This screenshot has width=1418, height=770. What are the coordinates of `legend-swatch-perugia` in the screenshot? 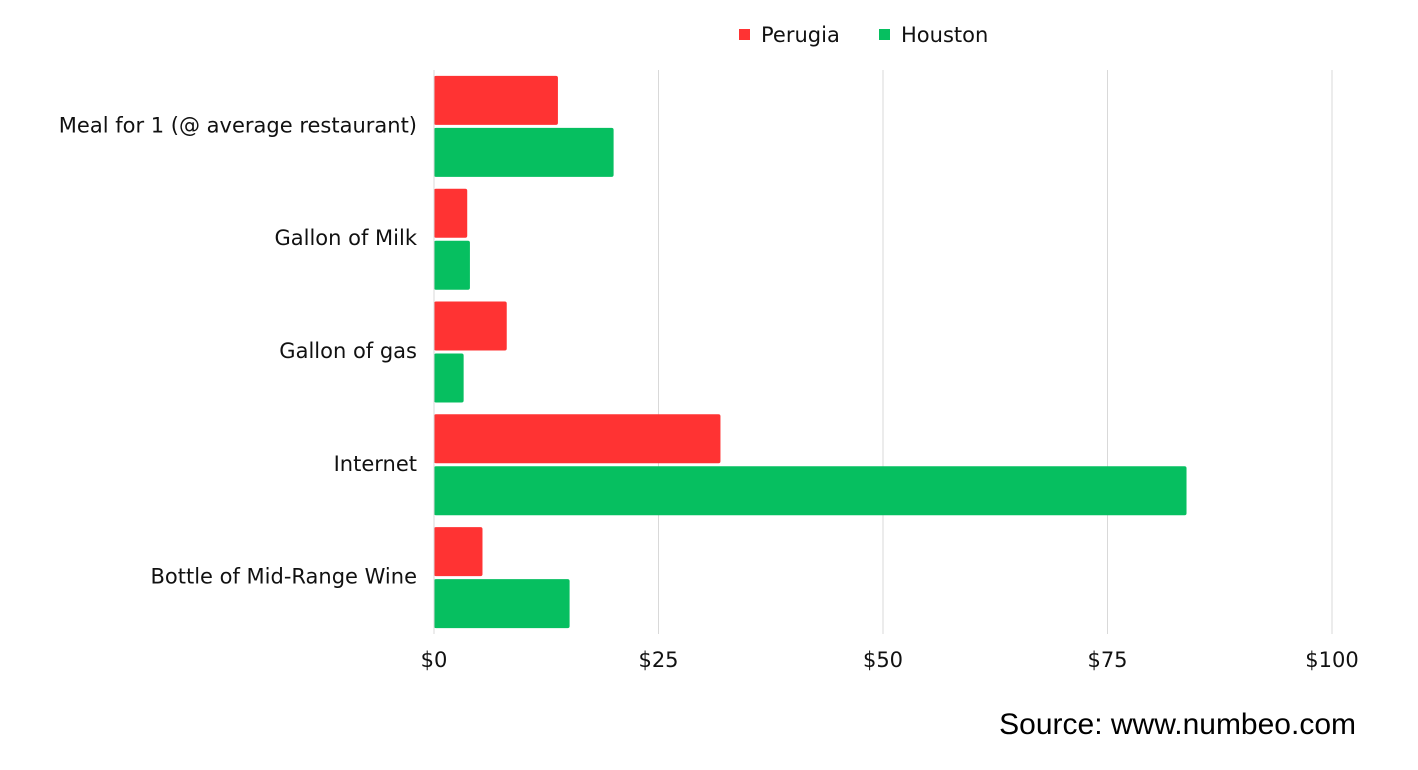 It's located at (744, 34).